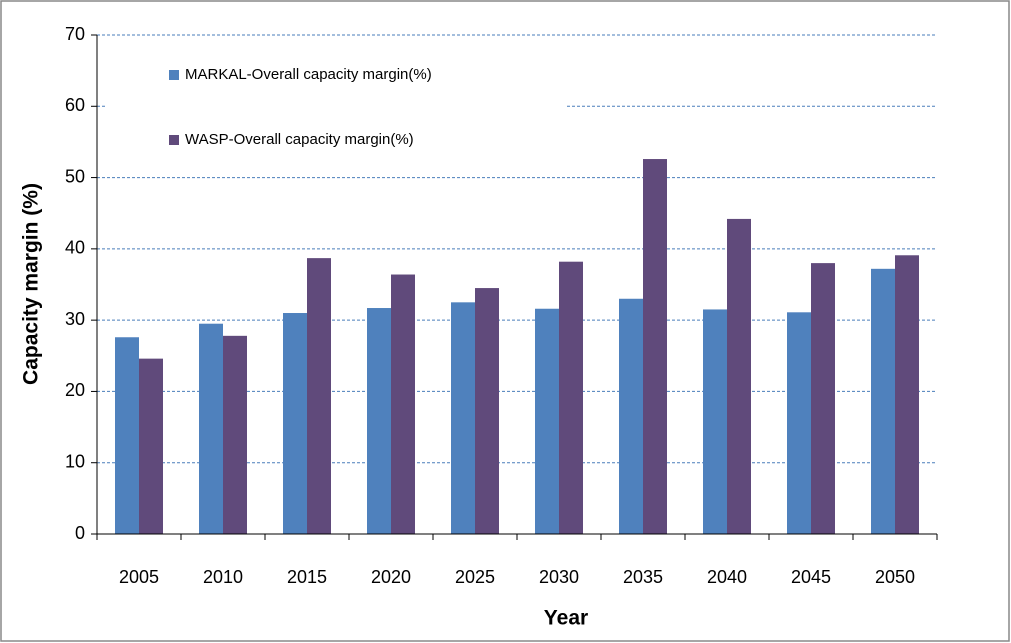  I want to click on x-tick-label: 2010, so click(223, 577).